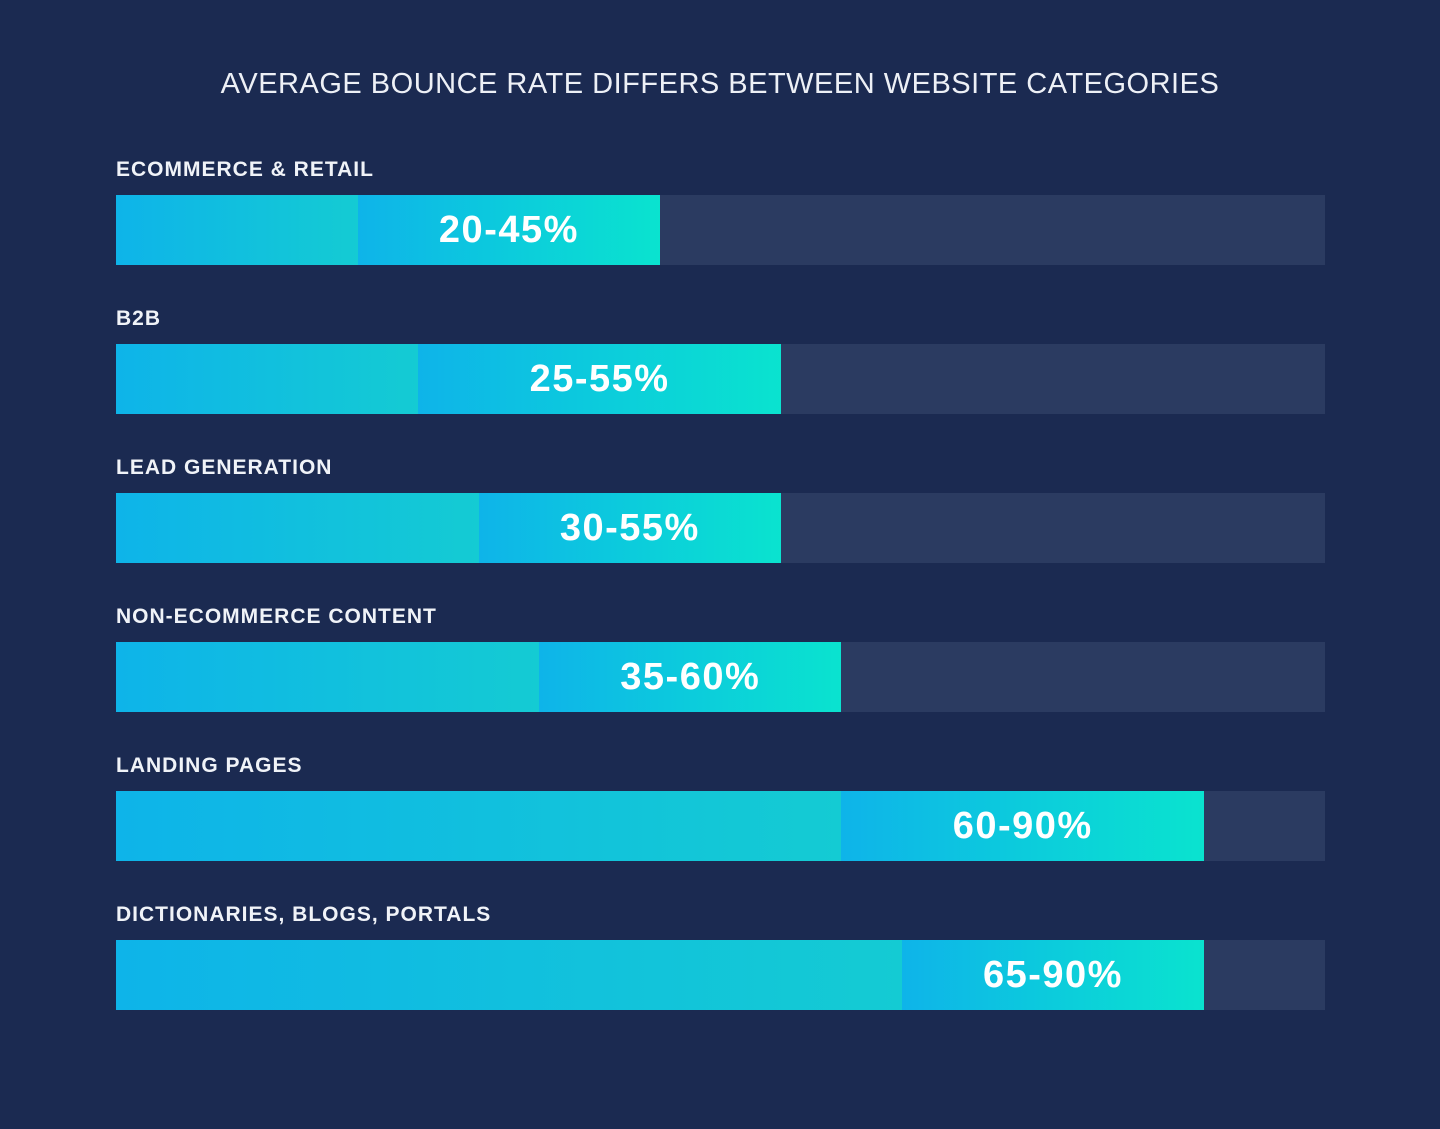 The image size is (1440, 1129). I want to click on bar-fill-range-segment: 30-55%, so click(629, 528).